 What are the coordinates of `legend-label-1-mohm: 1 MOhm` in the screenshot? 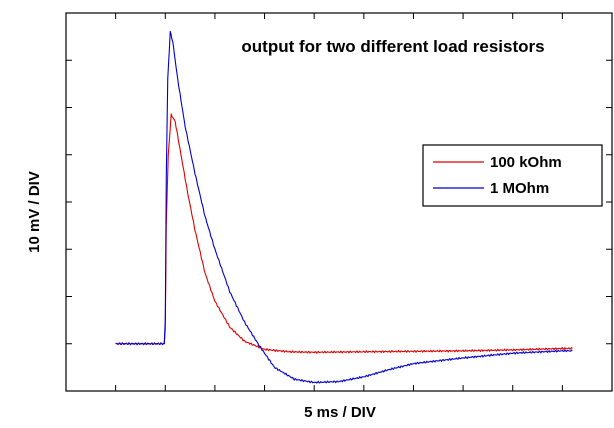 It's located at (519, 188).